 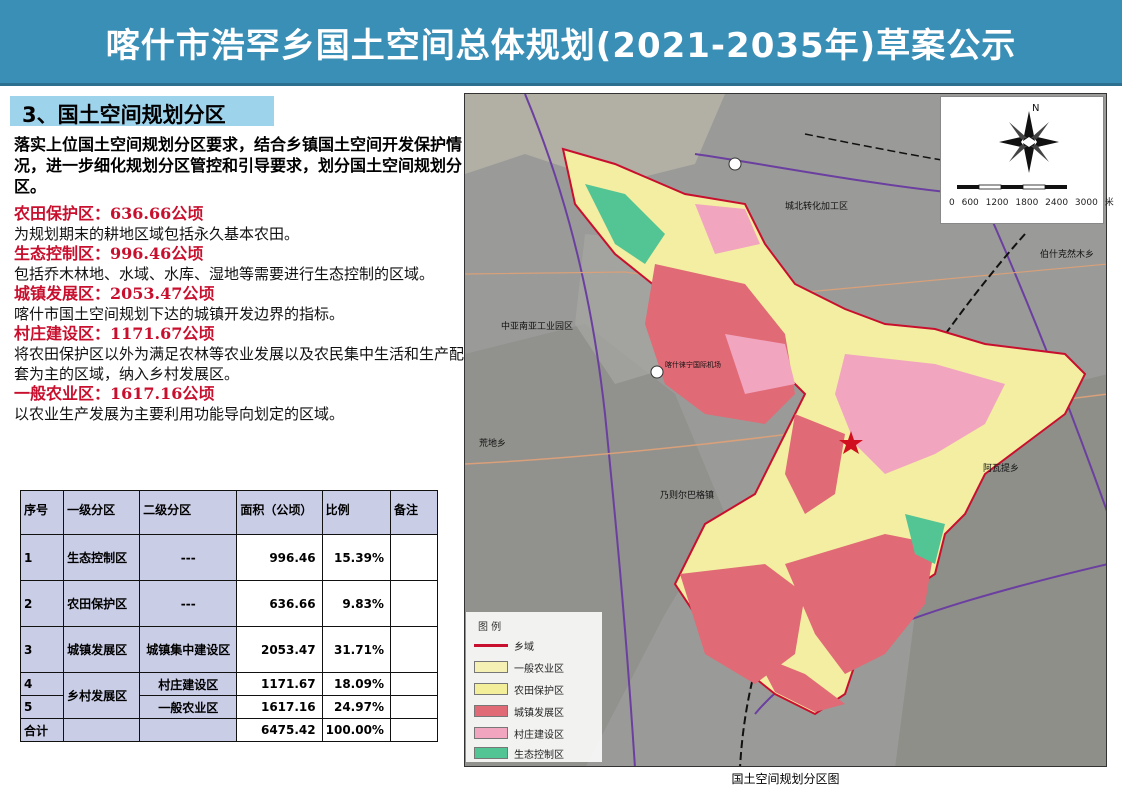 I want to click on legend-item: 村庄建设区, so click(x=539, y=732).